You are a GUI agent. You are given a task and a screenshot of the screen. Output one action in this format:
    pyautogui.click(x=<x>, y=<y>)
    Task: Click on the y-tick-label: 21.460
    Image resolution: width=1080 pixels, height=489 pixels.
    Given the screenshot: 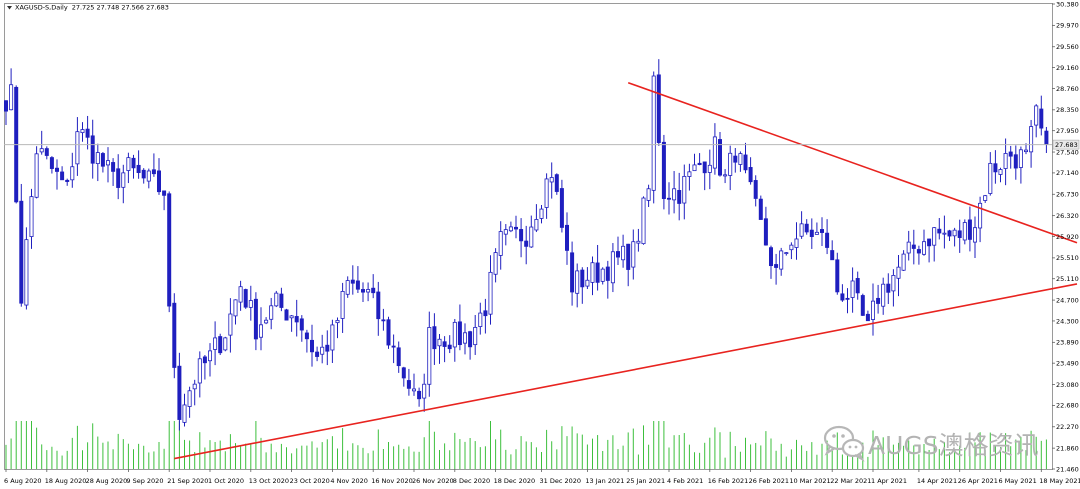 What is the action you would take?
    pyautogui.click(x=1067, y=469)
    